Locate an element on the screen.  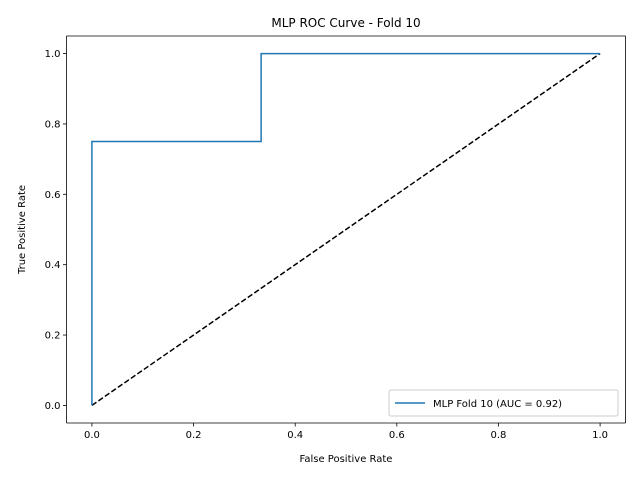
y-axis-ticks: 0.0 0.2 0.4 0.6 0.8 1.0 is located at coordinates (56, 230).